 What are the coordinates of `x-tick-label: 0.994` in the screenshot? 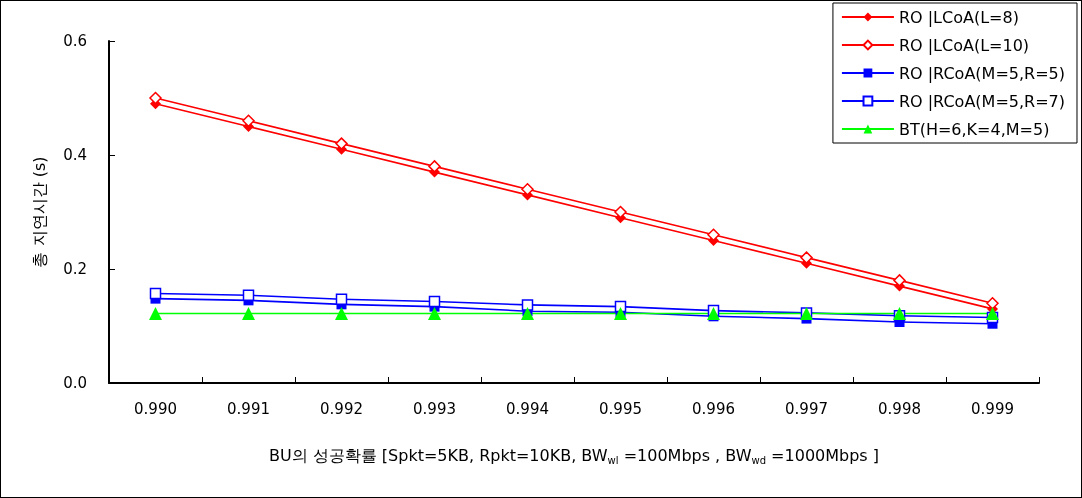 It's located at (527, 408).